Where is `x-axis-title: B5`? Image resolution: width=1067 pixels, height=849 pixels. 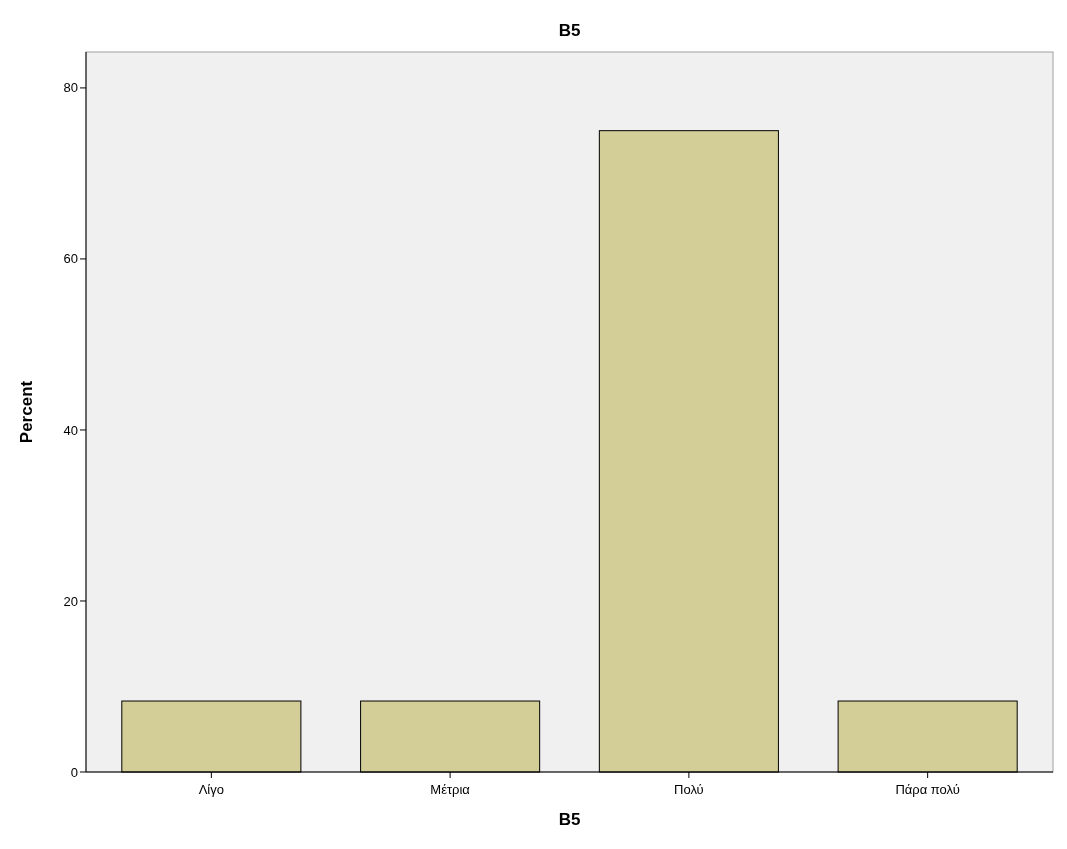 x-axis-title: B5 is located at coordinates (569, 819).